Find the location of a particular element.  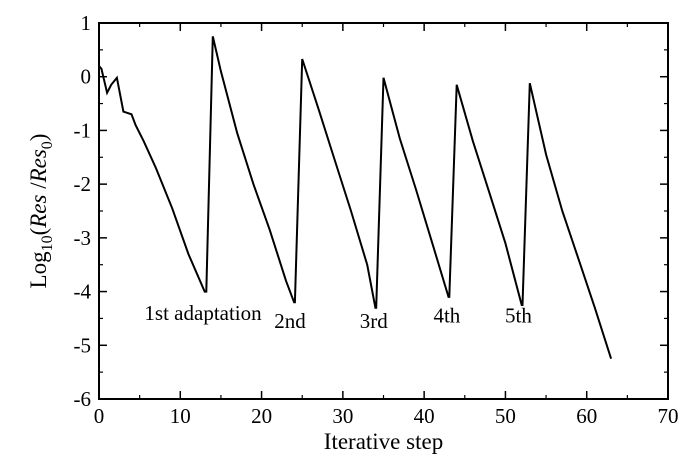

adaptation-annotation: 1st adaptation is located at coordinates (203, 313).